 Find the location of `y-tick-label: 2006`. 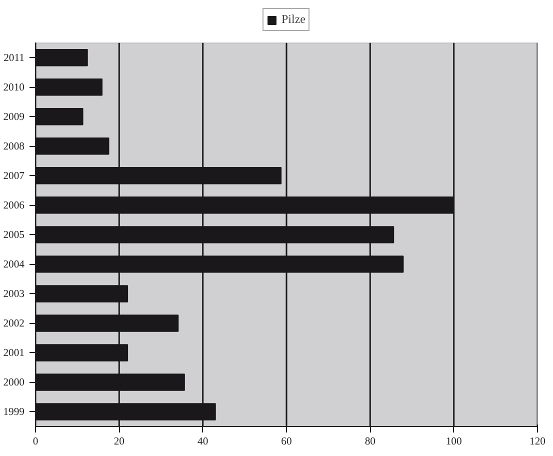

y-tick-label: 2006 is located at coordinates (14, 206).